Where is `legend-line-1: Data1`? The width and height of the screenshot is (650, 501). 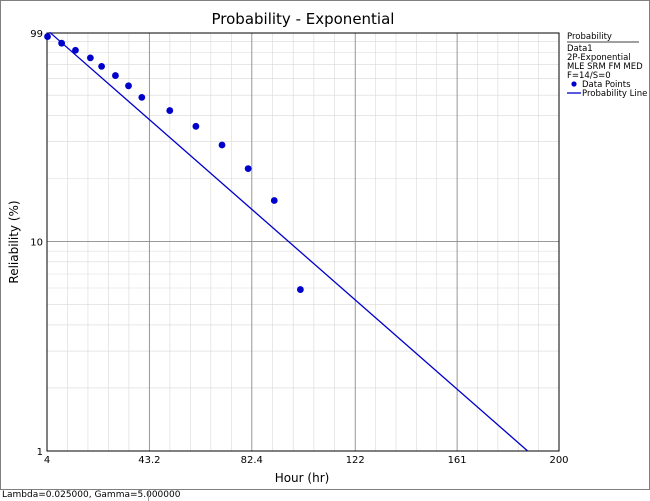
legend-line-1: Data1 is located at coordinates (580, 49).